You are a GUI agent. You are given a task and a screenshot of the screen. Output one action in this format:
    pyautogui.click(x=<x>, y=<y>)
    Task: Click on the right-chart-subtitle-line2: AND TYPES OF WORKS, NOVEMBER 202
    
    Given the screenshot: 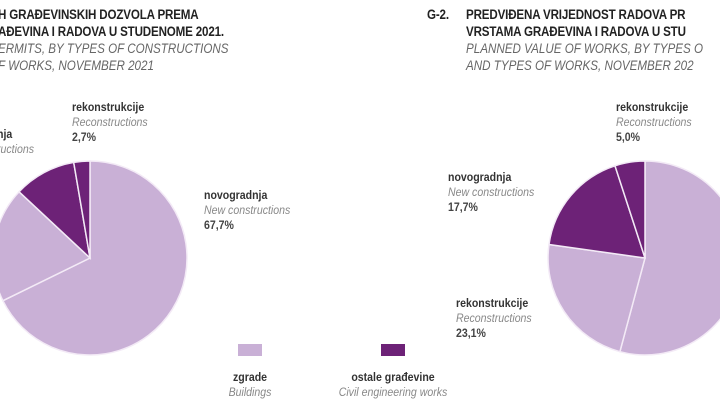 What is the action you would take?
    pyautogui.click(x=580, y=65)
    